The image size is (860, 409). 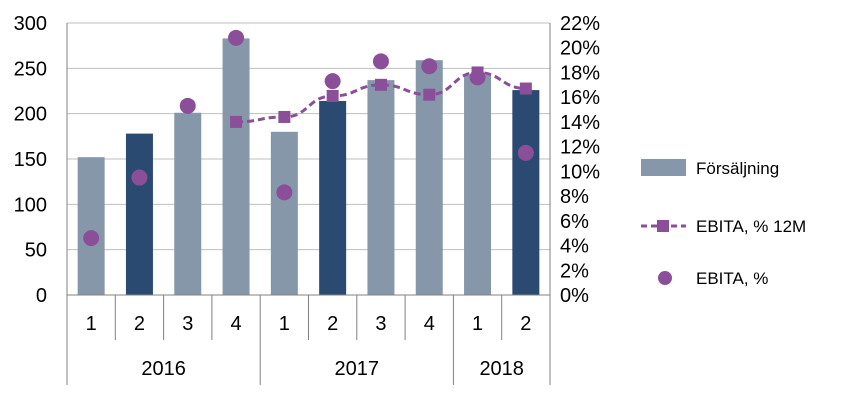 I want to click on year-label: 2017, so click(x=357, y=369).